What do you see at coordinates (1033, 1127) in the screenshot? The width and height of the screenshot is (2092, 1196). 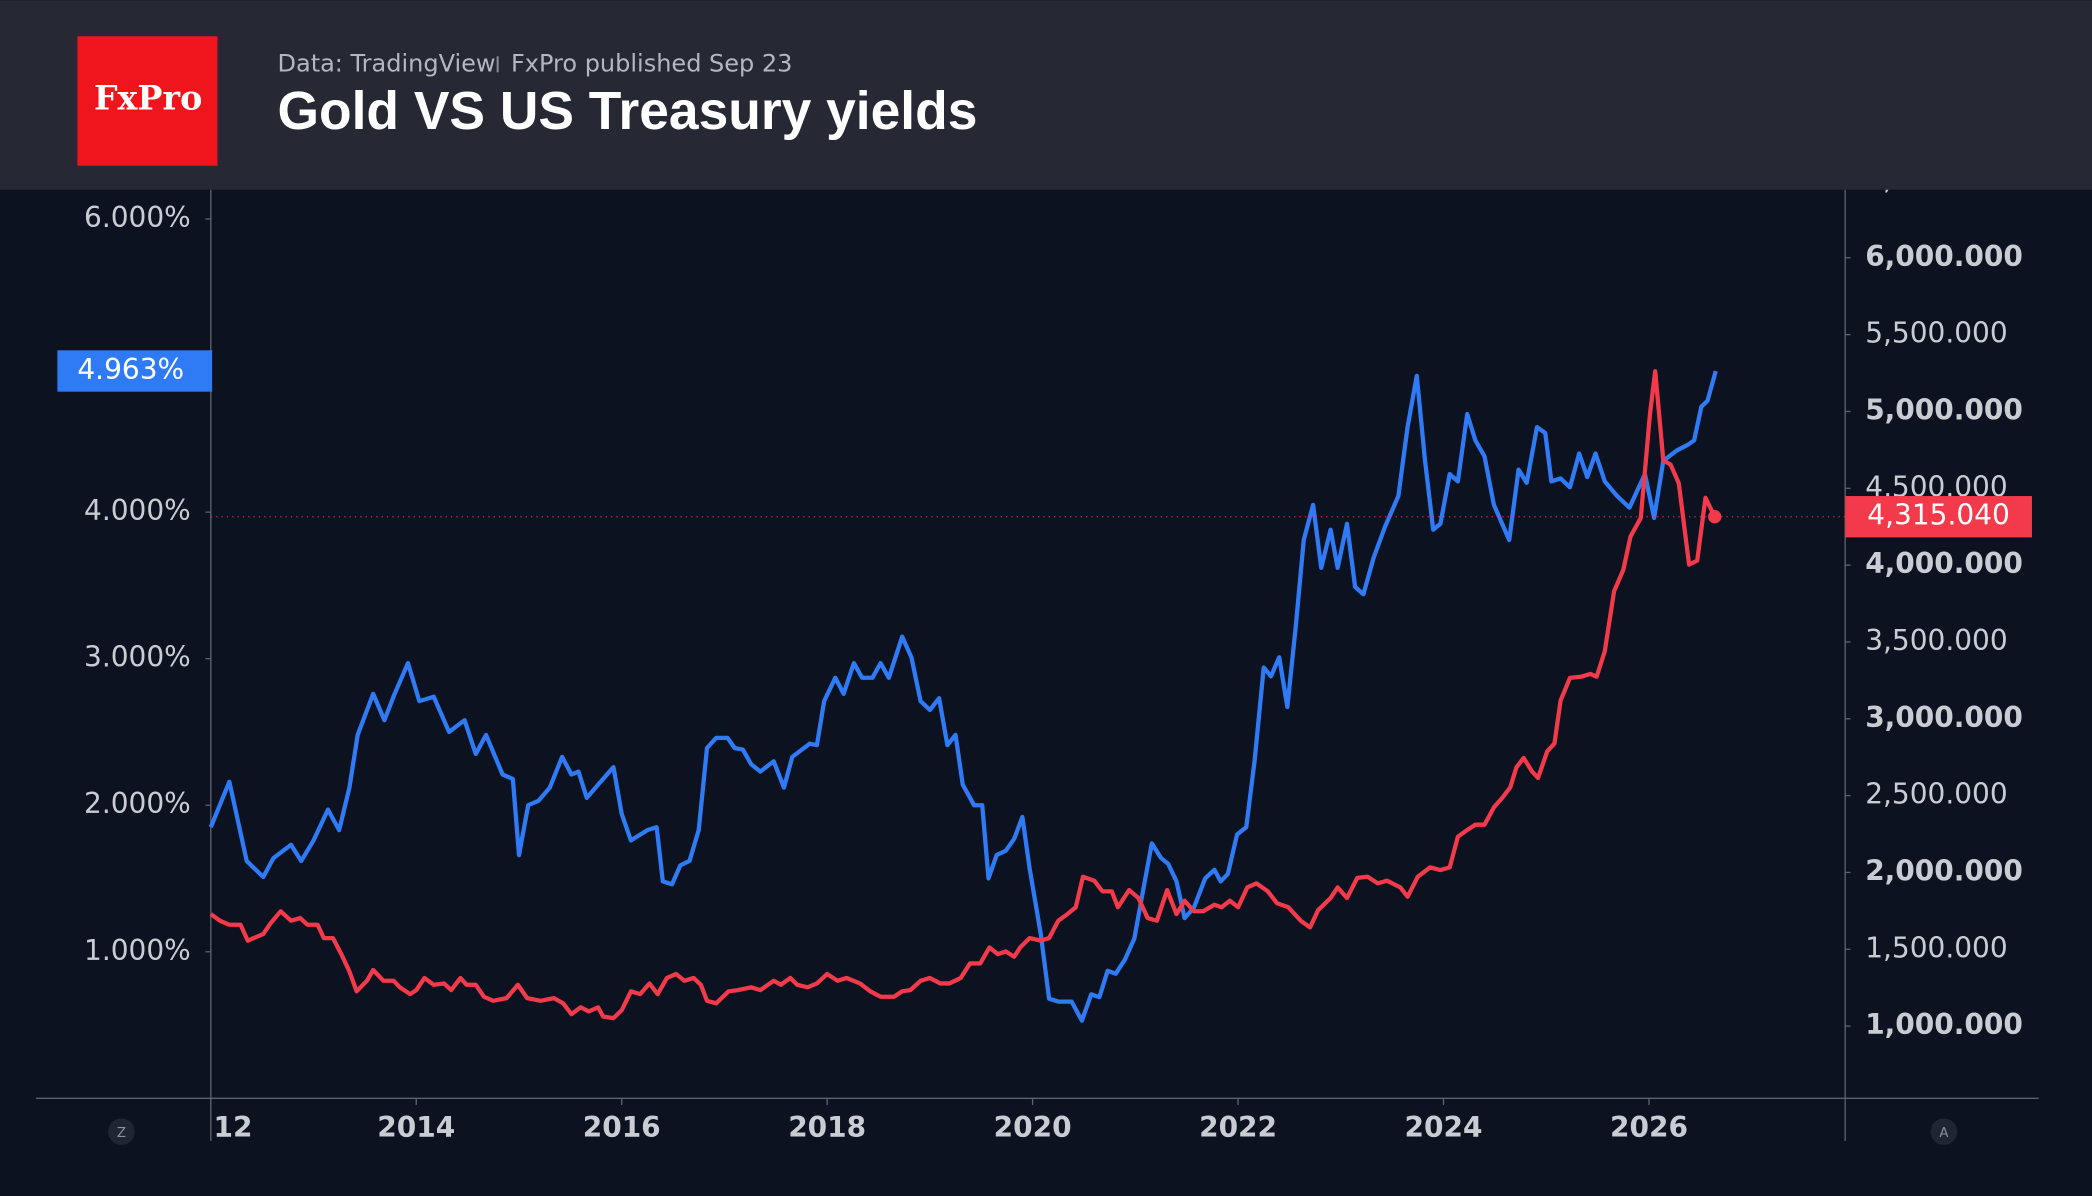 I see `x-tick-label: 2020` at bounding box center [1033, 1127].